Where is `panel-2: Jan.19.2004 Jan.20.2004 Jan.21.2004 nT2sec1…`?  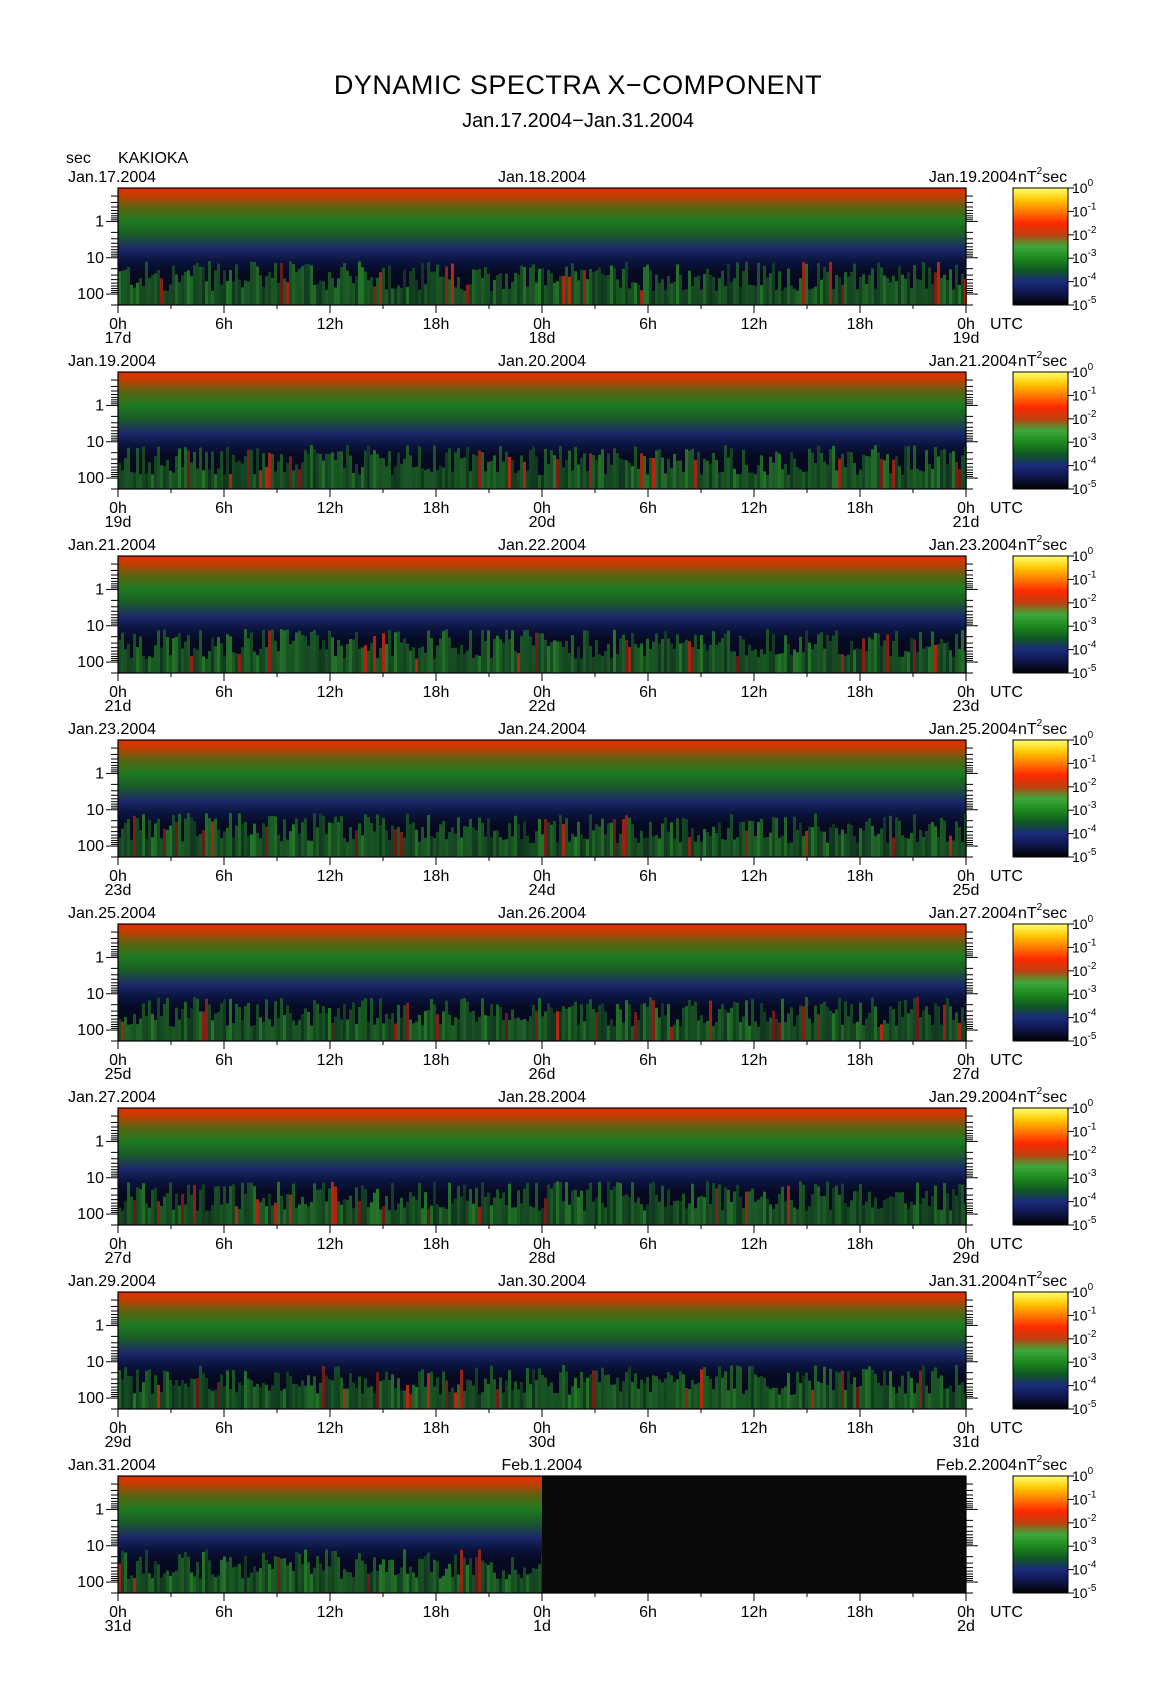
panel-2: Jan.19.2004 Jan.20.2004 Jan.21.2004 nT2sec1… is located at coordinates (582, 440).